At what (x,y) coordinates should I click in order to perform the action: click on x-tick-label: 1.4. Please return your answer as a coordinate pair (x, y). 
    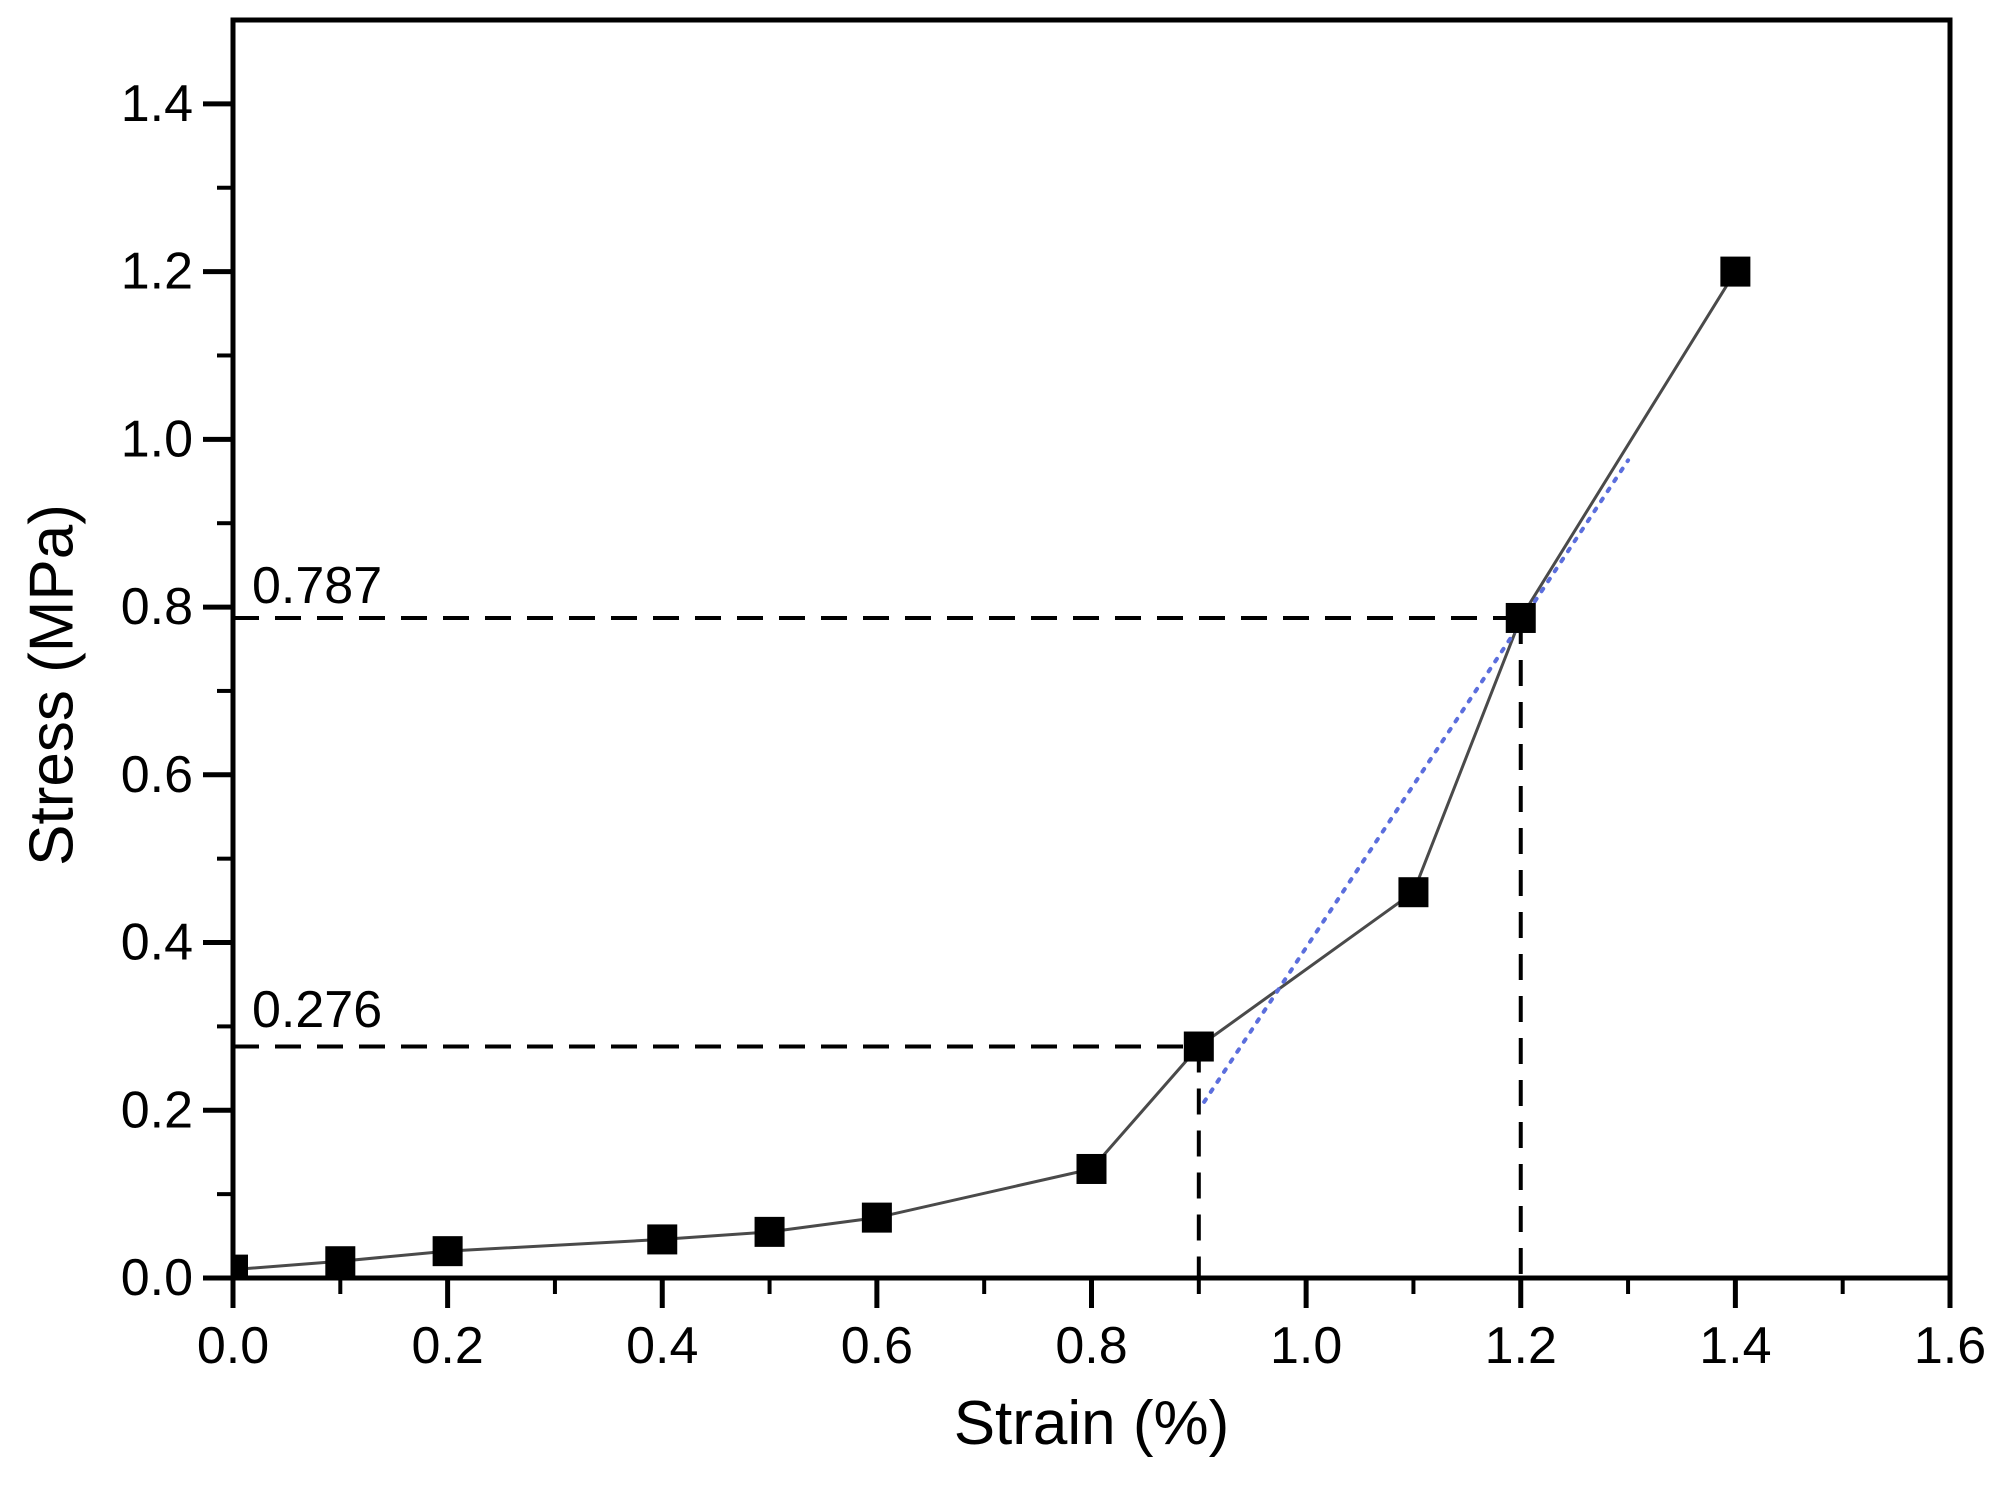
    Looking at the image, I should click on (1735, 1346).